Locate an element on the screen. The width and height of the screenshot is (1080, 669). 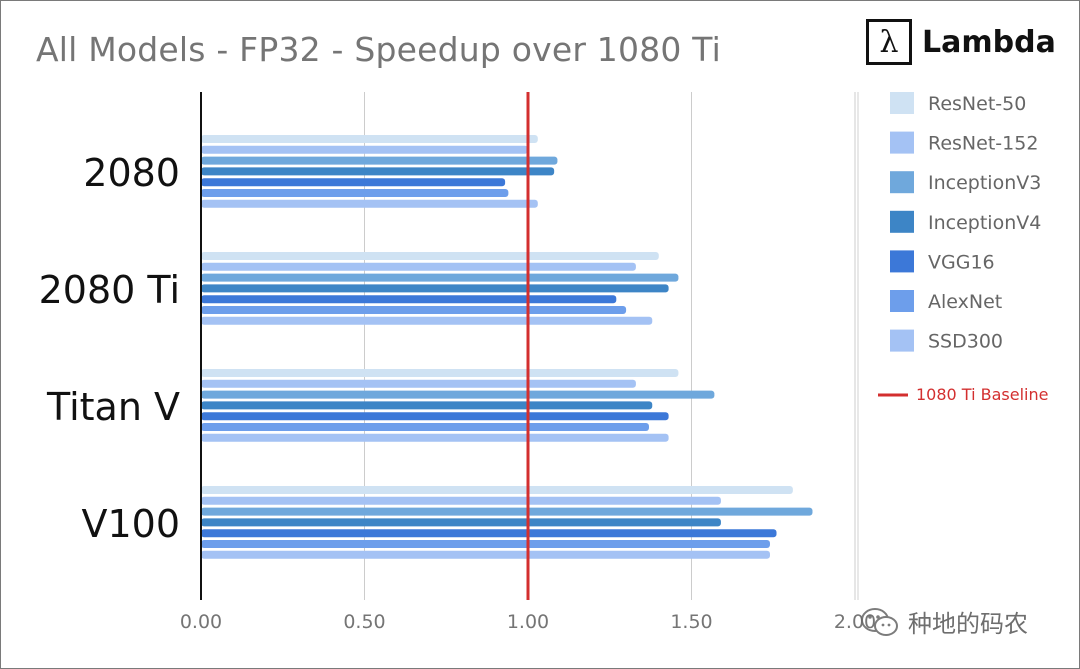
legend-label: ResNet-152 is located at coordinates (983, 144).